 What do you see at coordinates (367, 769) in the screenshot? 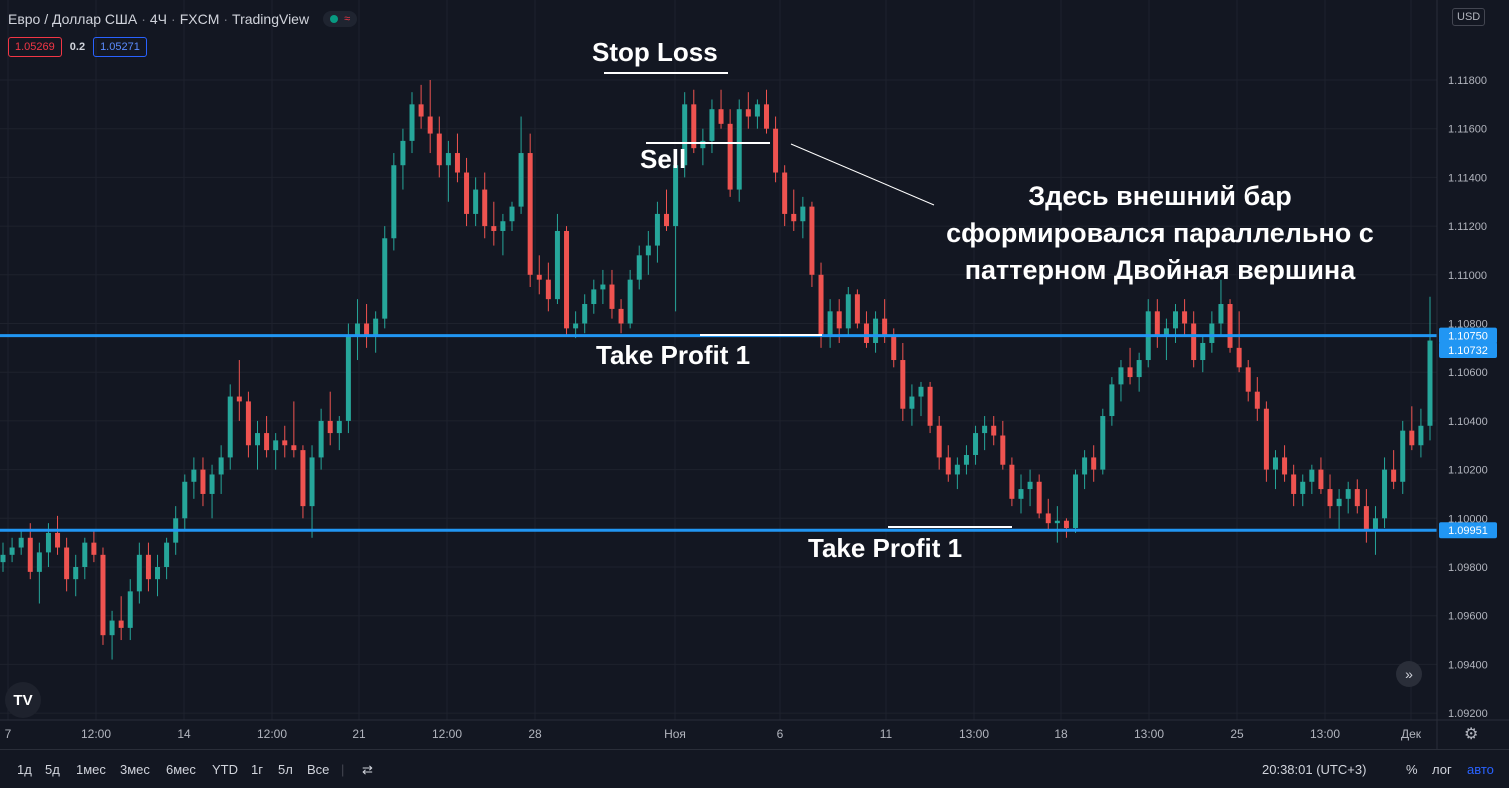
I see `date-range-icon: ⇄` at bounding box center [367, 769].